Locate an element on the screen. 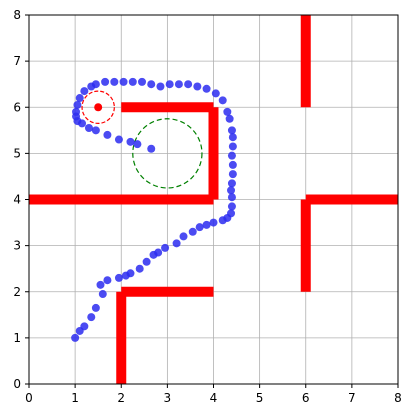  circles is located at coordinates (142, 139).